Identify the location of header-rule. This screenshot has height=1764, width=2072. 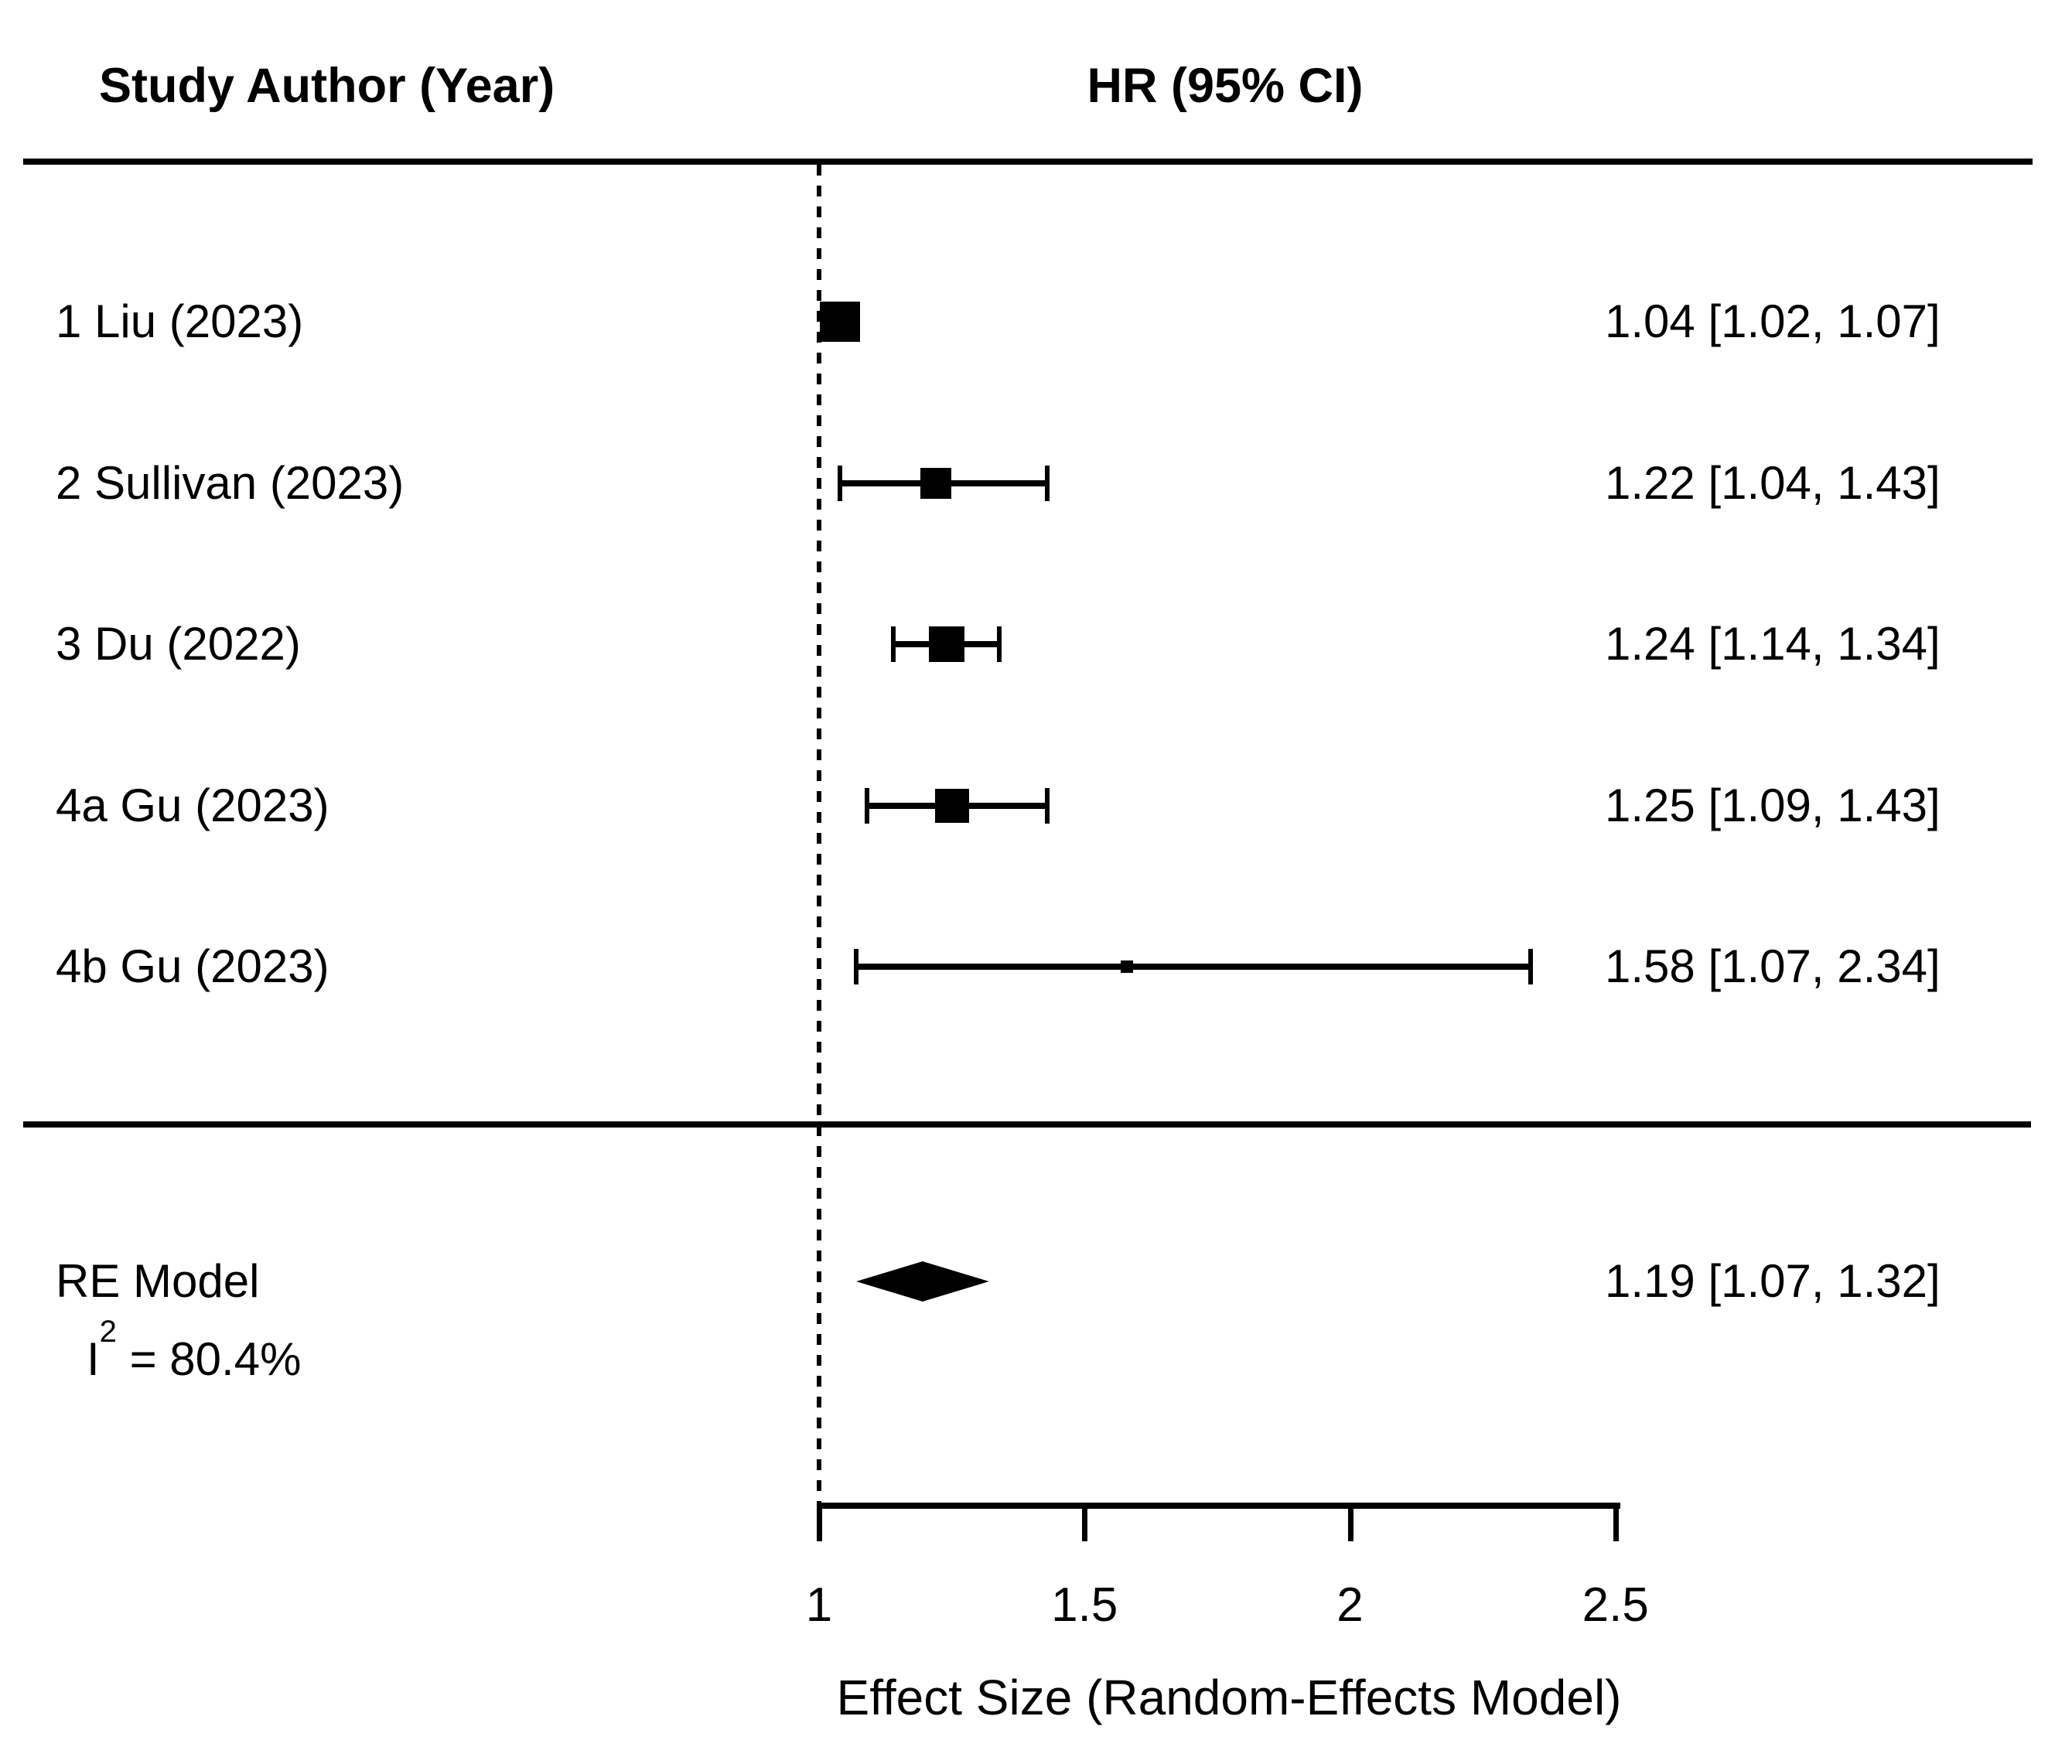
(1028, 162).